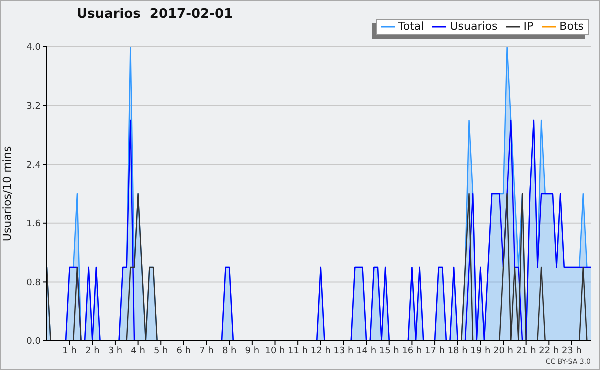  I want to click on x-tick-label: 11 h, so click(298, 351).